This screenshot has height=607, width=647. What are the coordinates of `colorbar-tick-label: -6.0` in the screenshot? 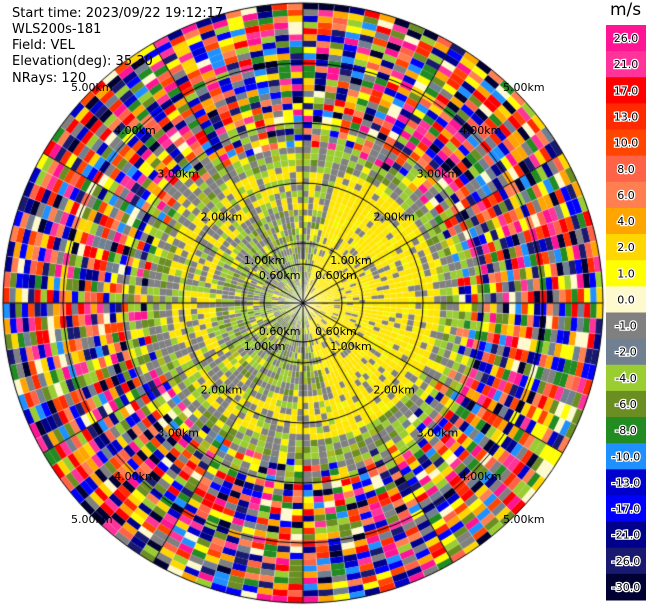 It's located at (625, 404).